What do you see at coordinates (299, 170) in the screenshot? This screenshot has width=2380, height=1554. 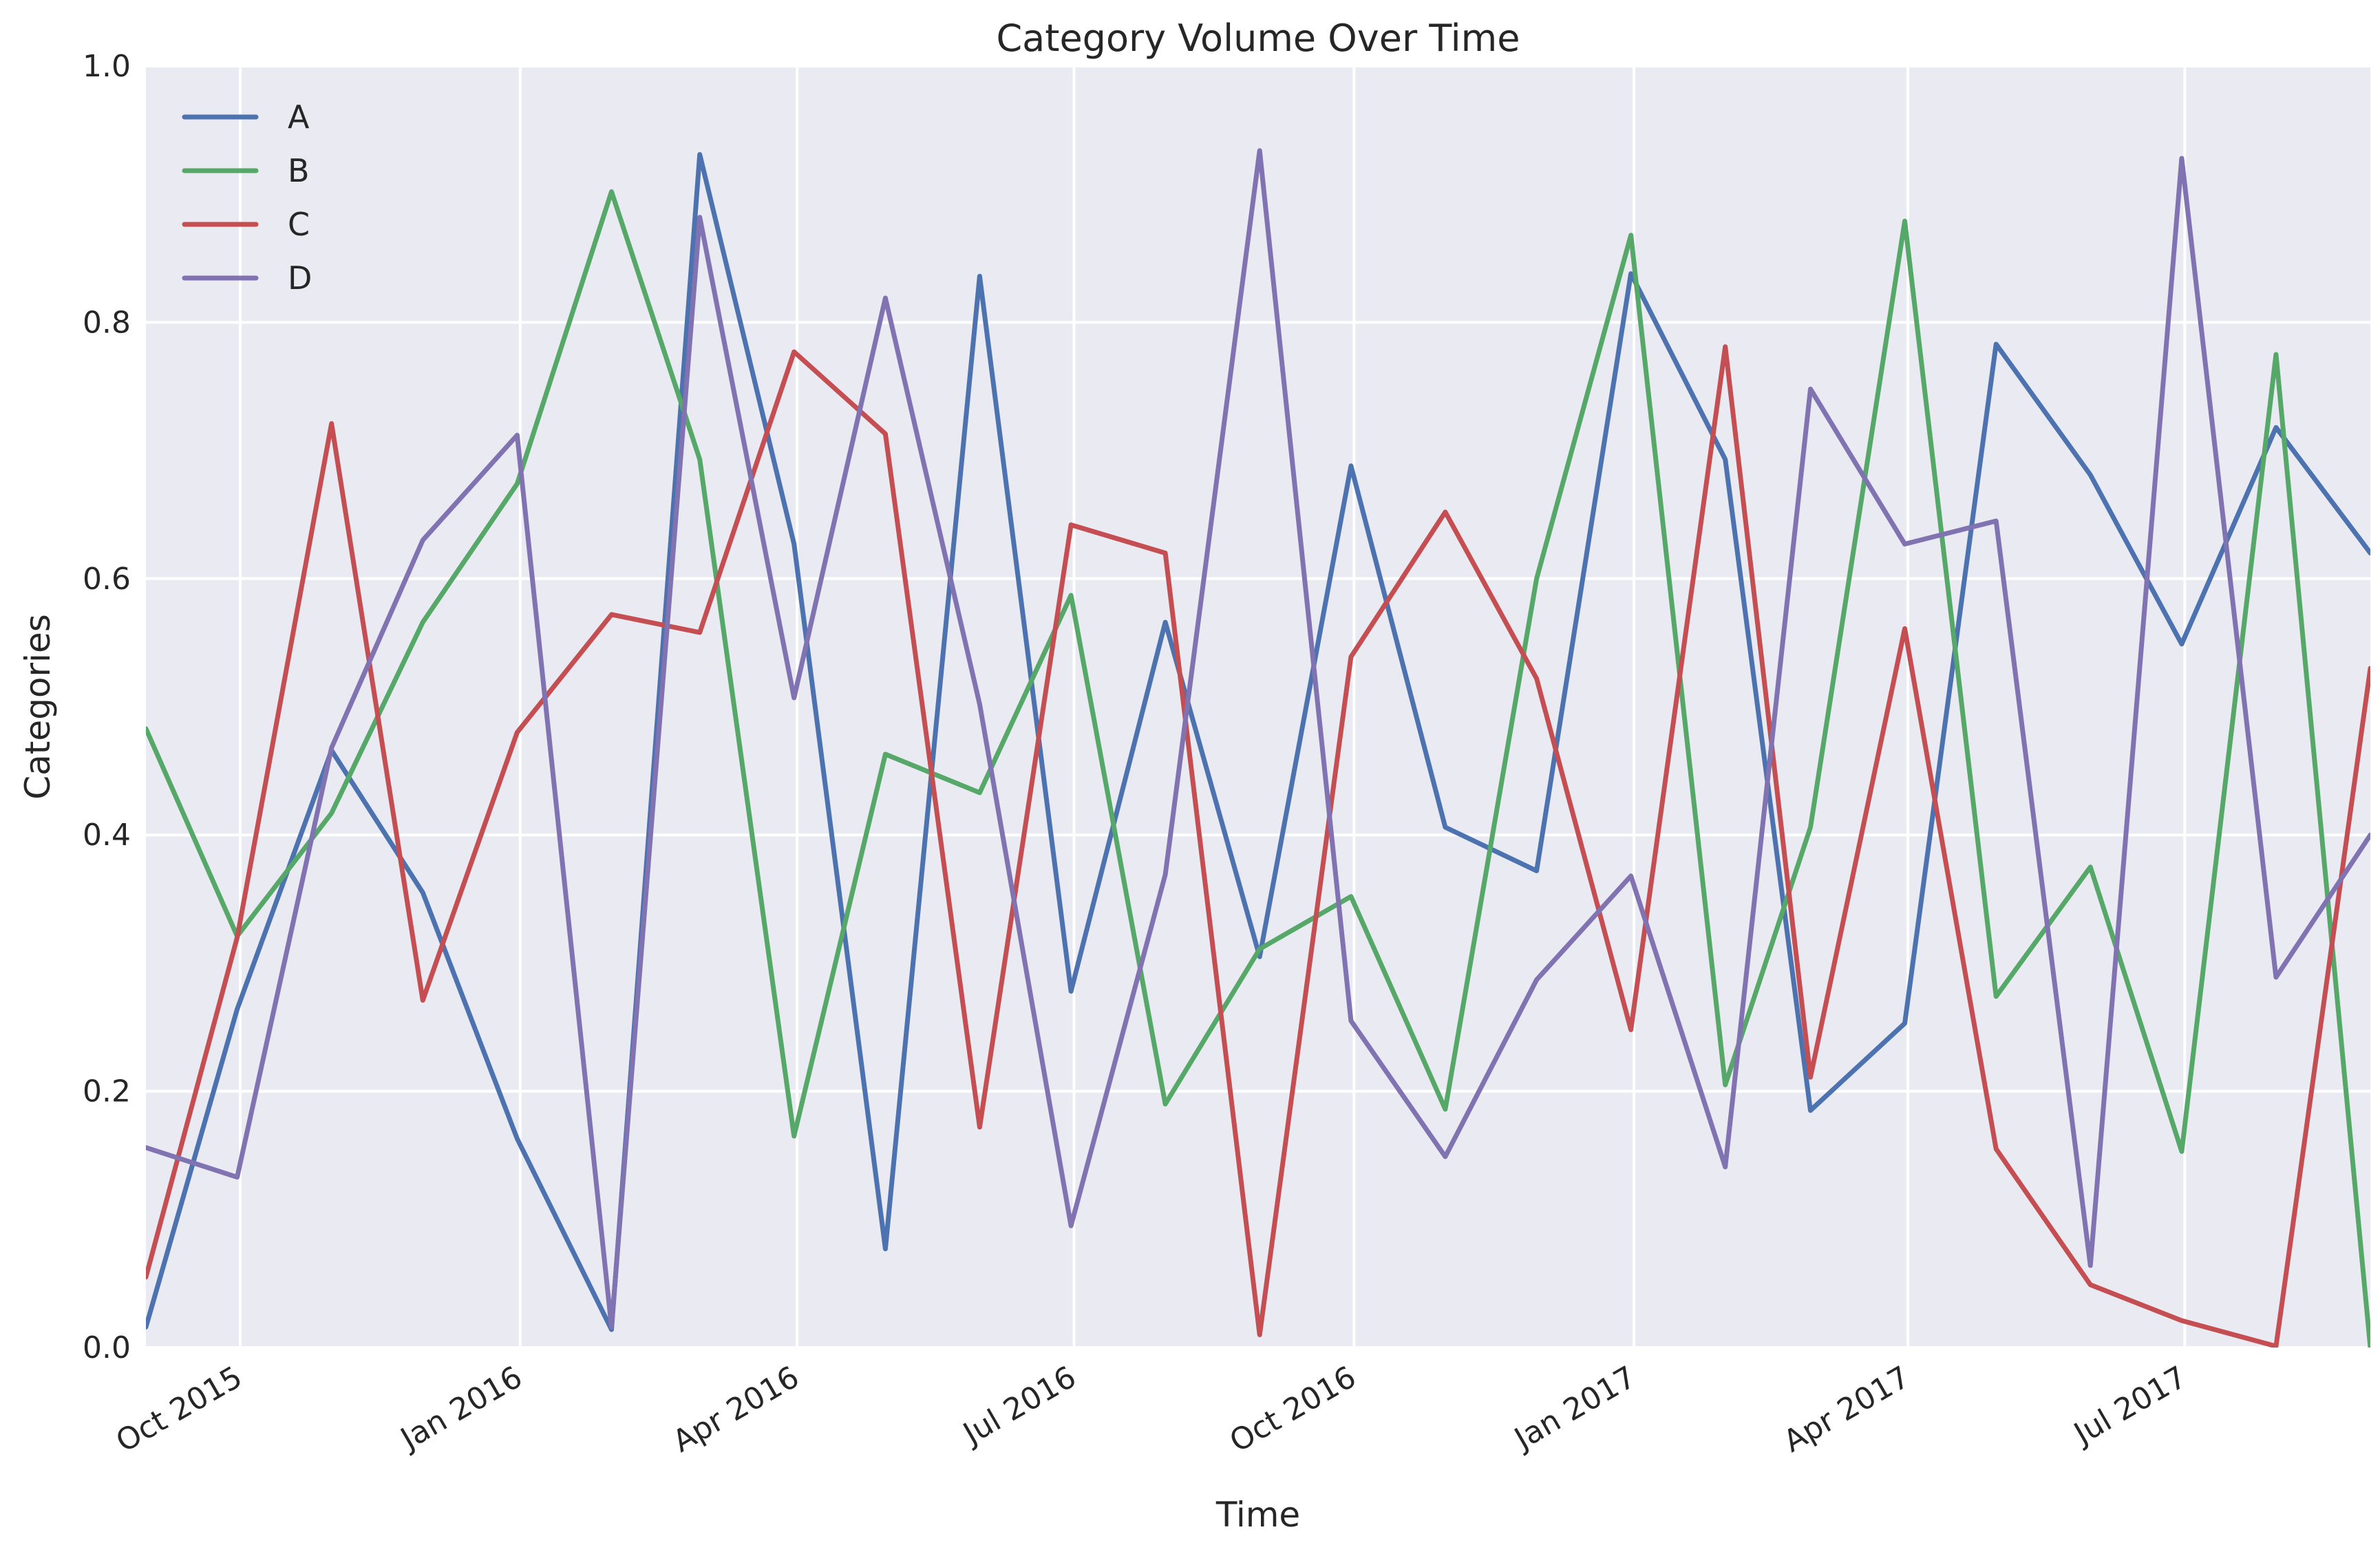 I see `legend-label-b: B` at bounding box center [299, 170].